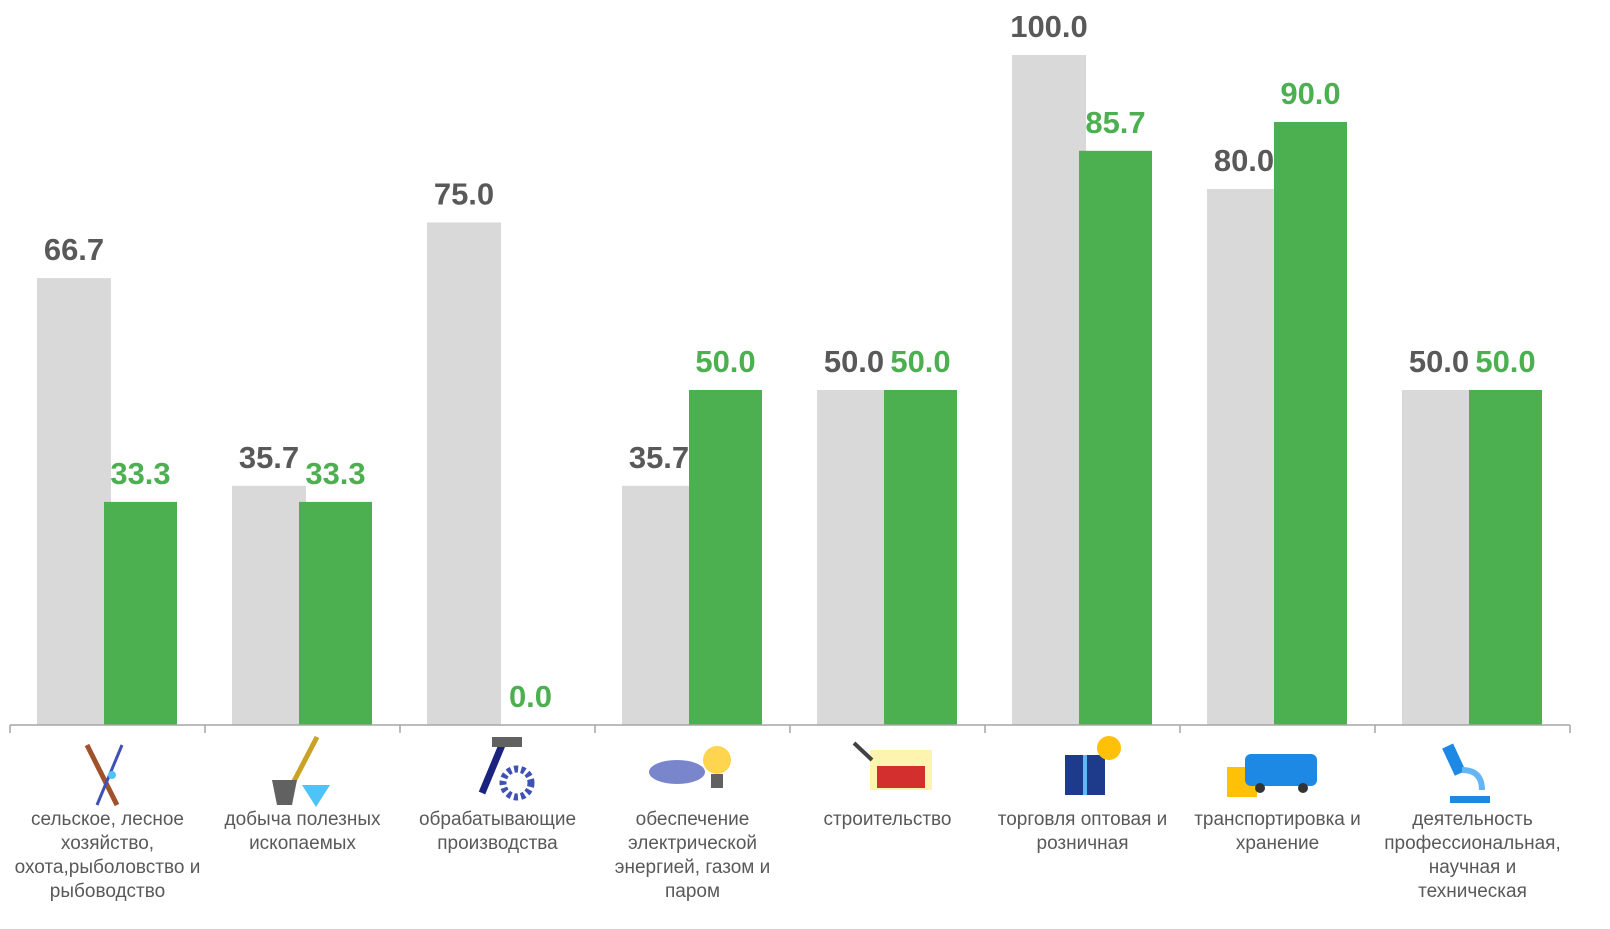 The image size is (1610, 929). What do you see at coordinates (1244, 160) in the screenshot?
I see `value-label: 80.0` at bounding box center [1244, 160].